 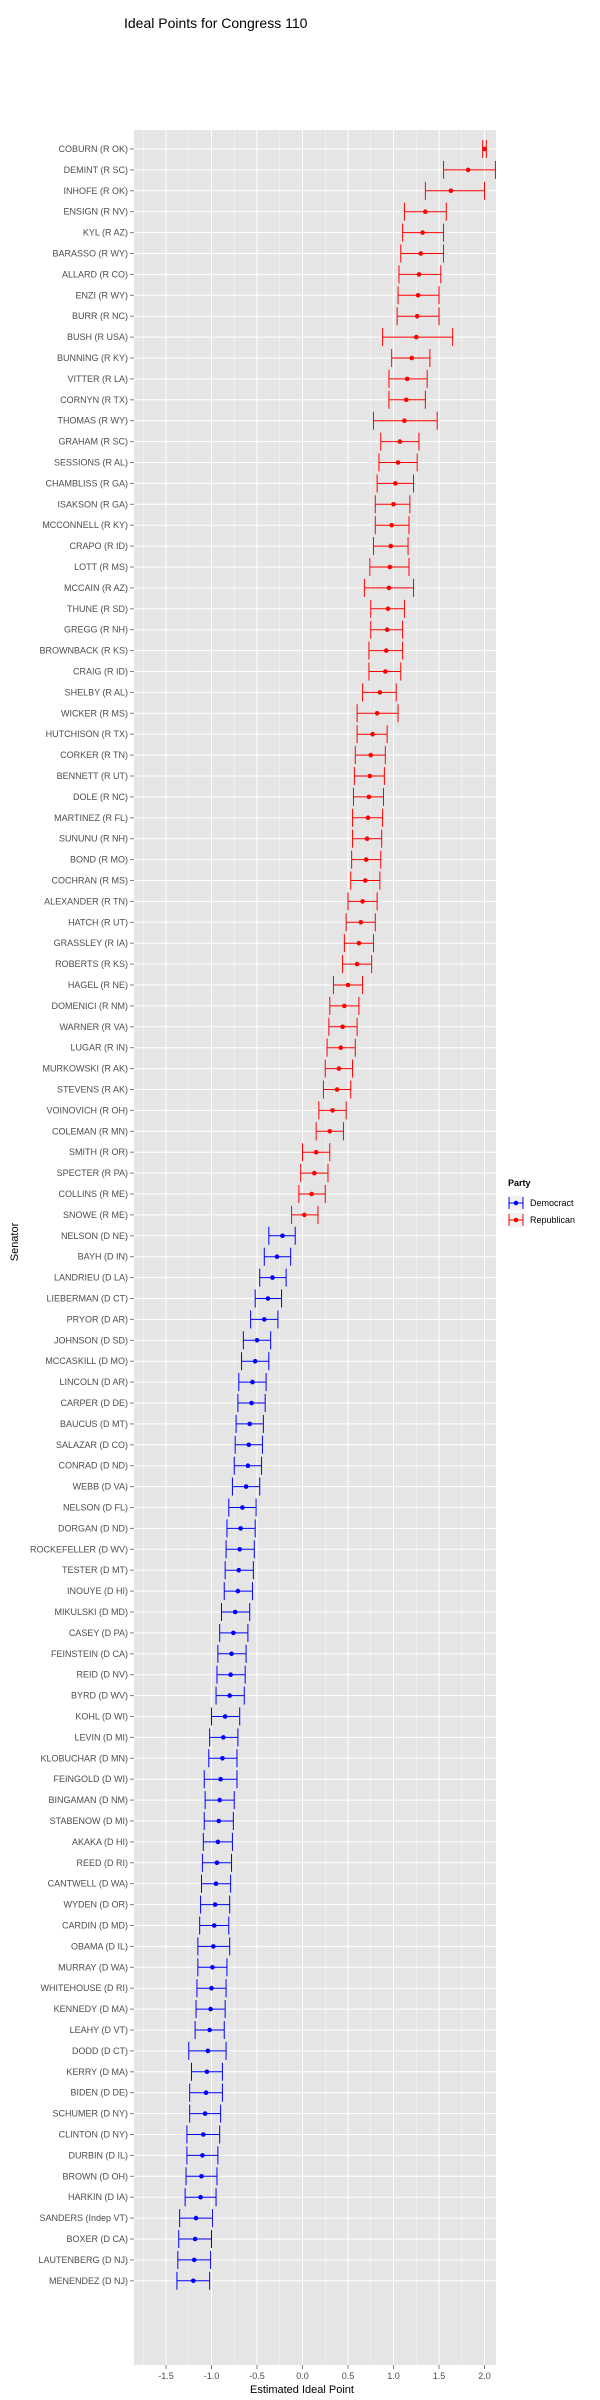 I want to click on y-tick-label: SALAZAR (D CO), so click(x=92, y=1445).